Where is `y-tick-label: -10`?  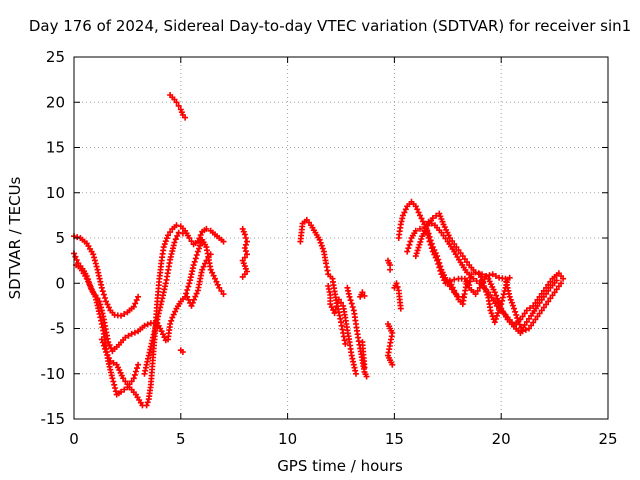
y-tick-label: -10 is located at coordinates (53, 374).